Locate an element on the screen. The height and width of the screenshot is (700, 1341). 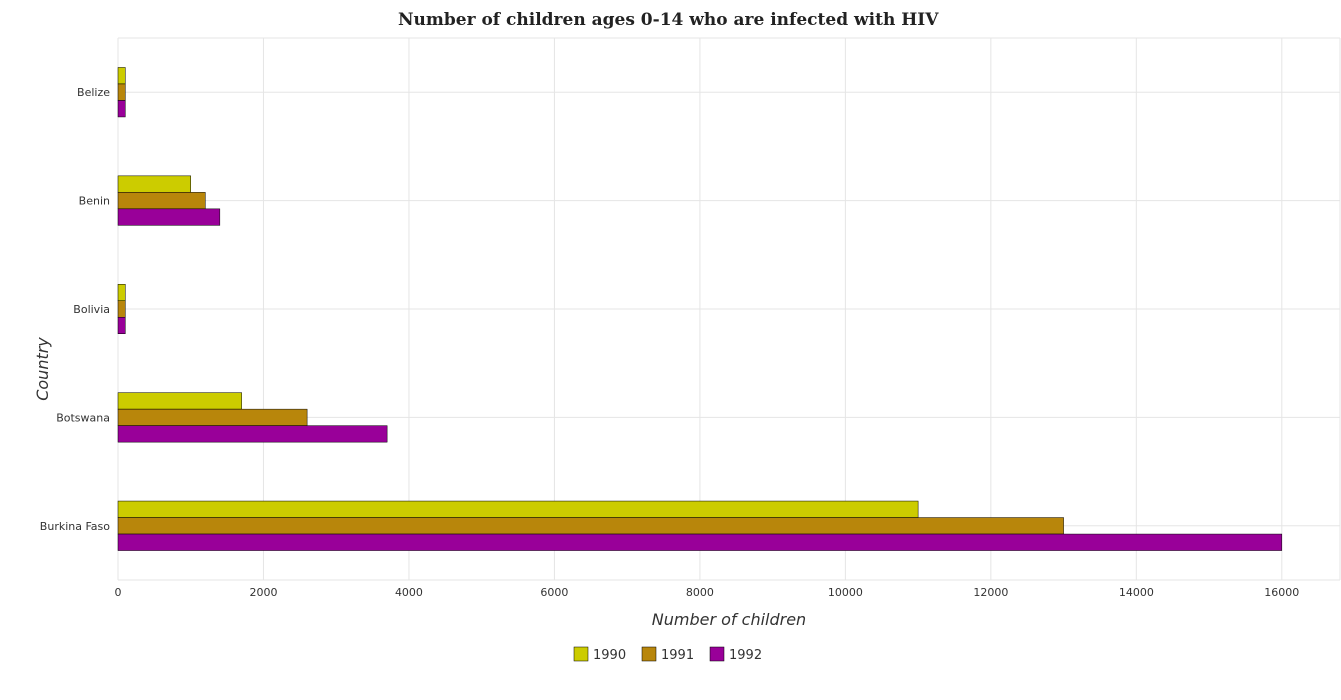
x-tick-label: 6000 is located at coordinates (554, 592).